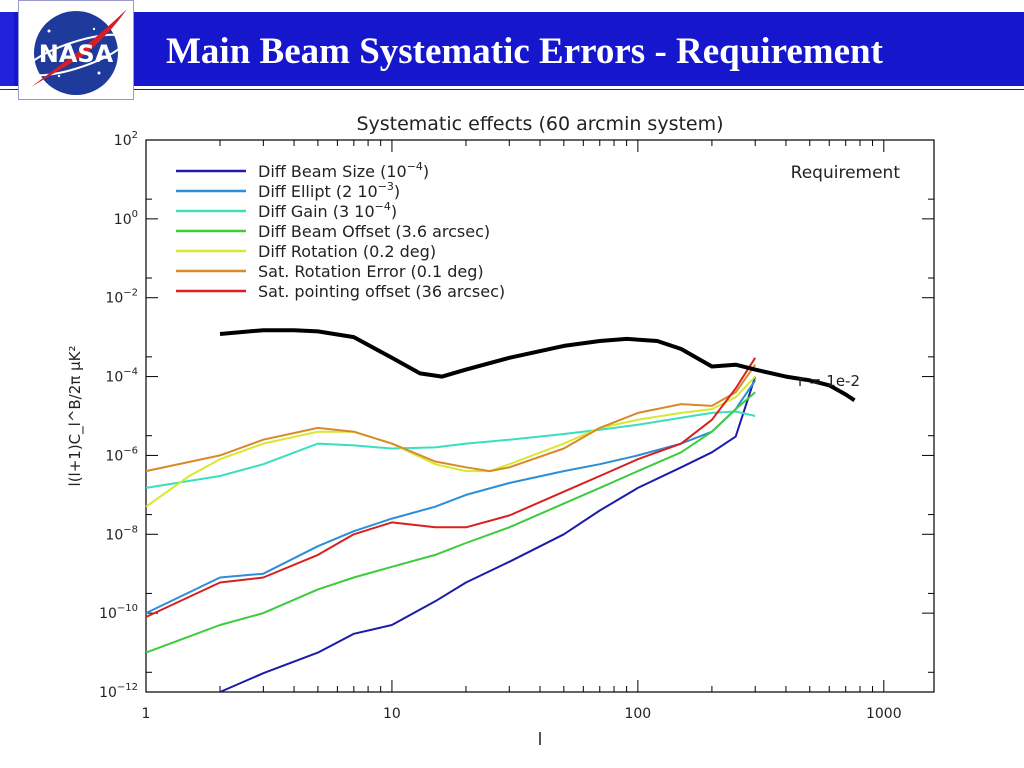  I want to click on x-axis-label: l, so click(540, 740).